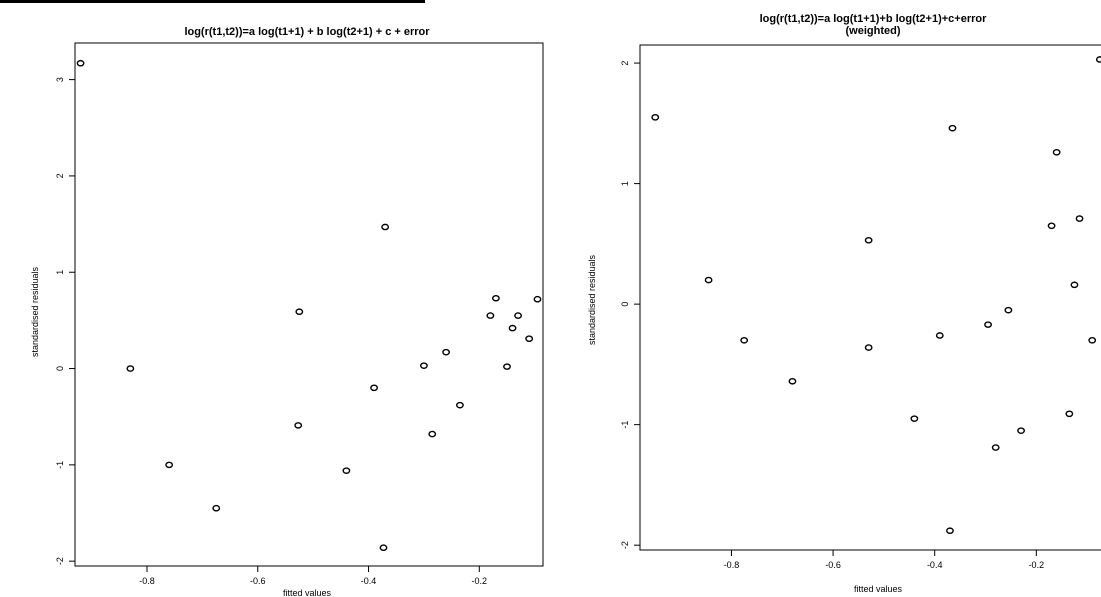  What do you see at coordinates (1037, 565) in the screenshot?
I see `right-x-tick-label: -0.2` at bounding box center [1037, 565].